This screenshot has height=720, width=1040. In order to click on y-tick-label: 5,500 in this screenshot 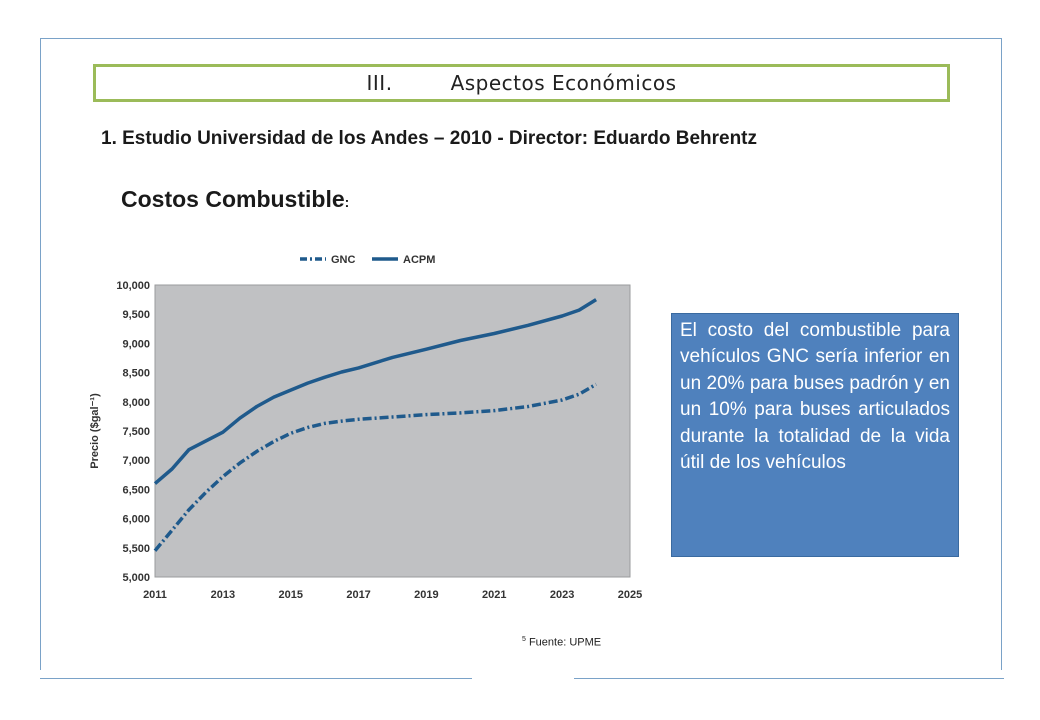, I will do `click(136, 549)`.